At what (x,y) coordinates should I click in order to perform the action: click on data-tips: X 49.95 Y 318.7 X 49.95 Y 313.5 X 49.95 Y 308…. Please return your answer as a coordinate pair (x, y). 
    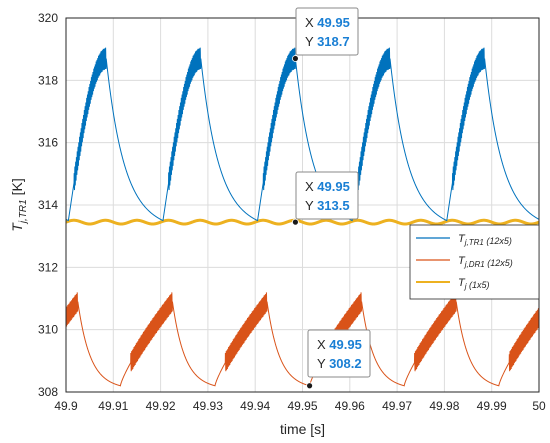
    Looking at the image, I should click on (331, 198).